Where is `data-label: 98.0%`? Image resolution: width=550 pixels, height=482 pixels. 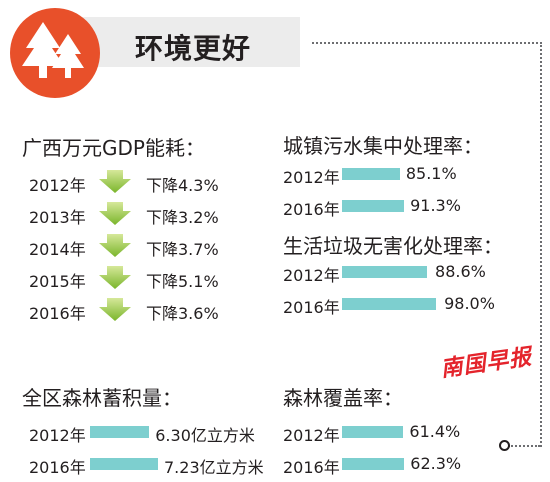
data-label: 98.0% is located at coordinates (469, 303).